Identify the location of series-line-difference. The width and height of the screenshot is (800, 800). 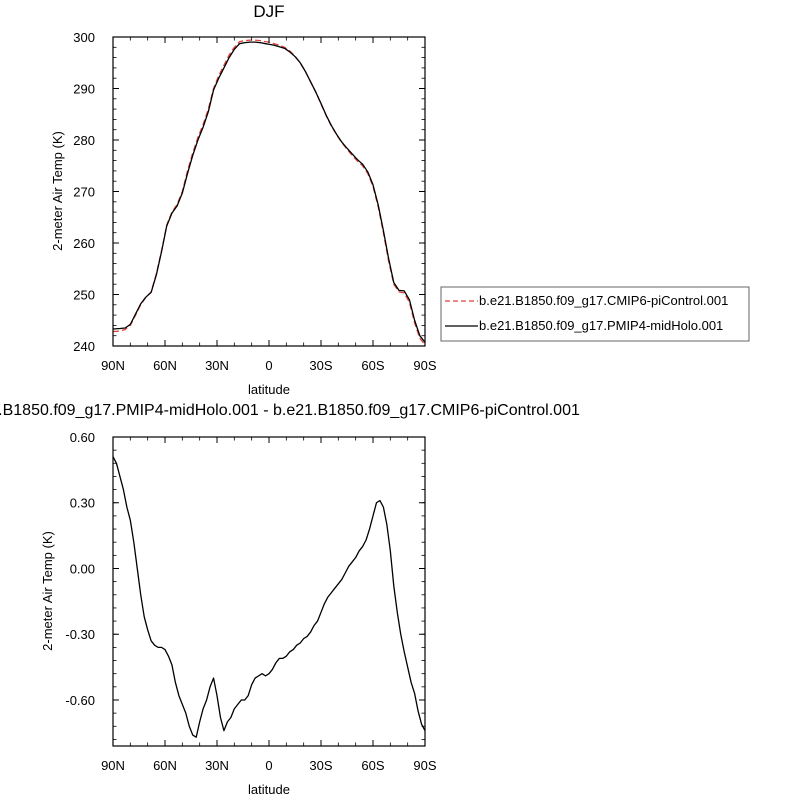
(269, 597).